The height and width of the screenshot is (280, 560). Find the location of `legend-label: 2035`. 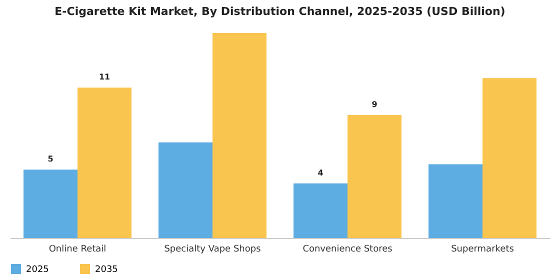

legend-label: 2035 is located at coordinates (106, 270).